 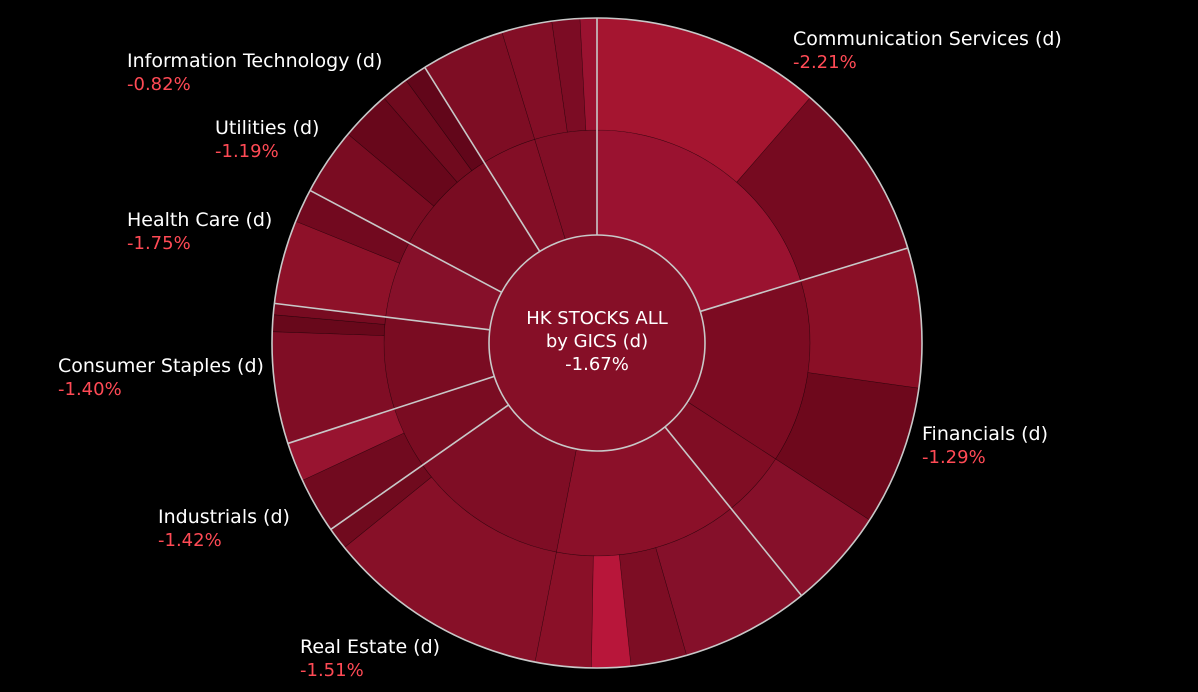 I want to click on sector-name: Health Care (d), so click(x=200, y=220).